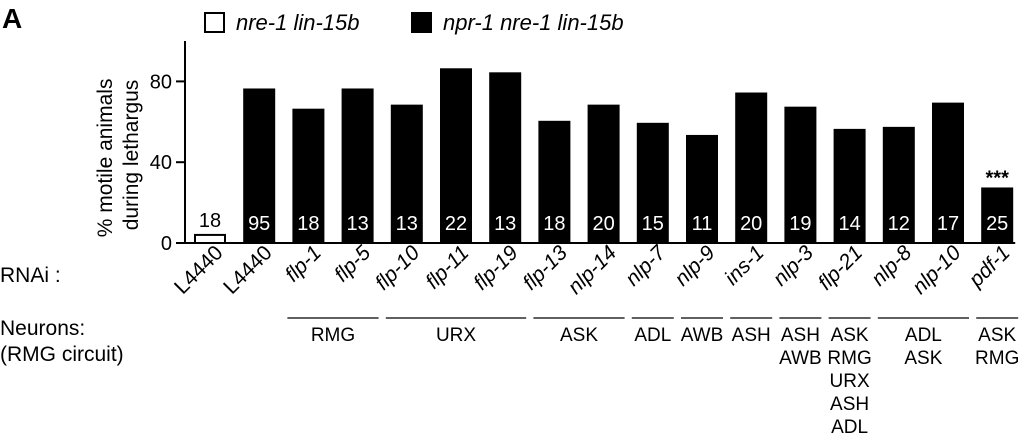 The height and width of the screenshot is (437, 1036). Describe the element at coordinates (646, 265) in the screenshot. I see `x-category-label: nlp-7` at that location.